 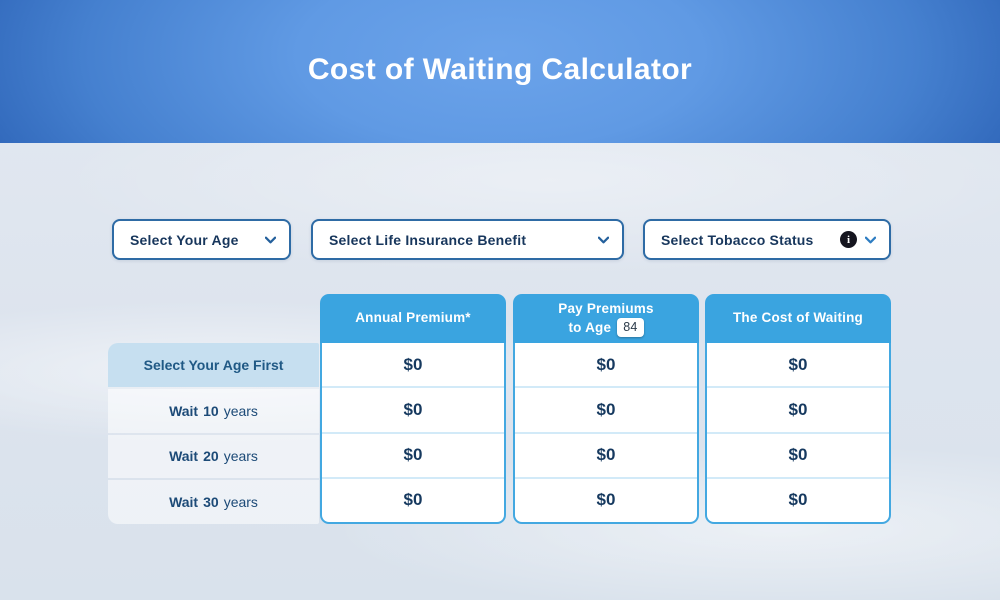 I want to click on select-age-dropdown: Select Your Age, so click(x=201, y=239).